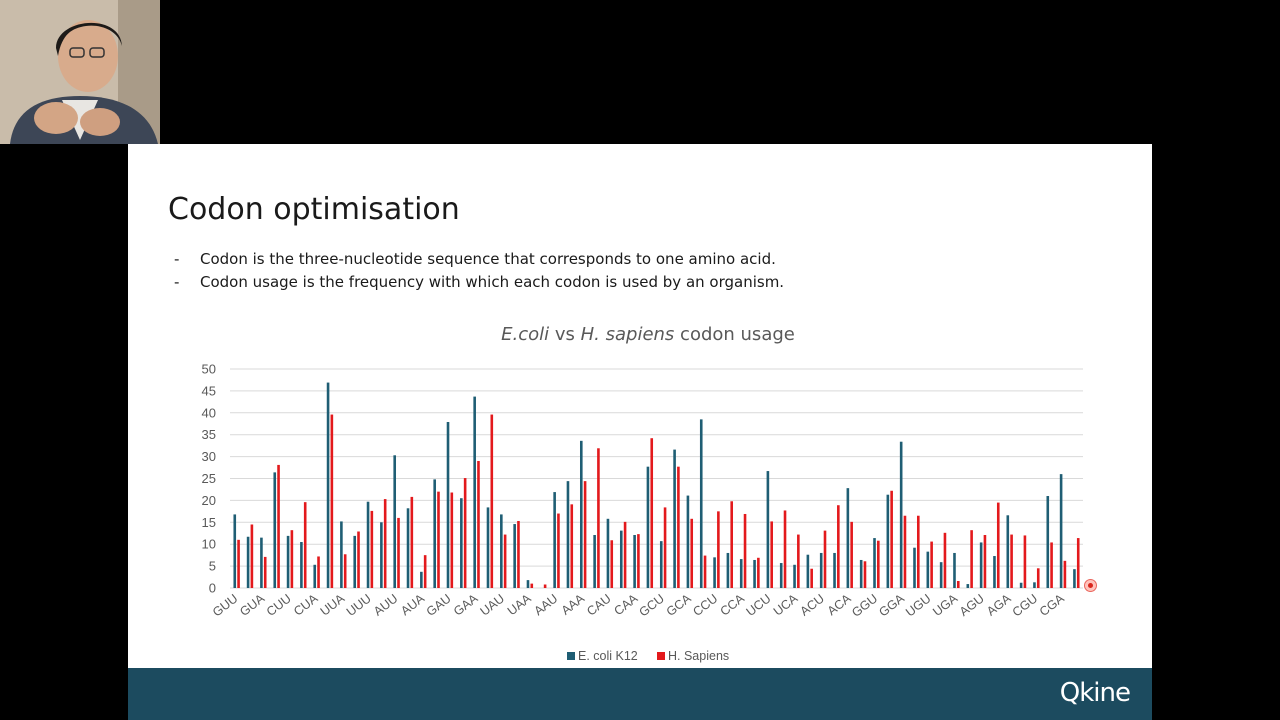 This screenshot has height=720, width=1280. I want to click on y-tick-label: 45, so click(209, 390).